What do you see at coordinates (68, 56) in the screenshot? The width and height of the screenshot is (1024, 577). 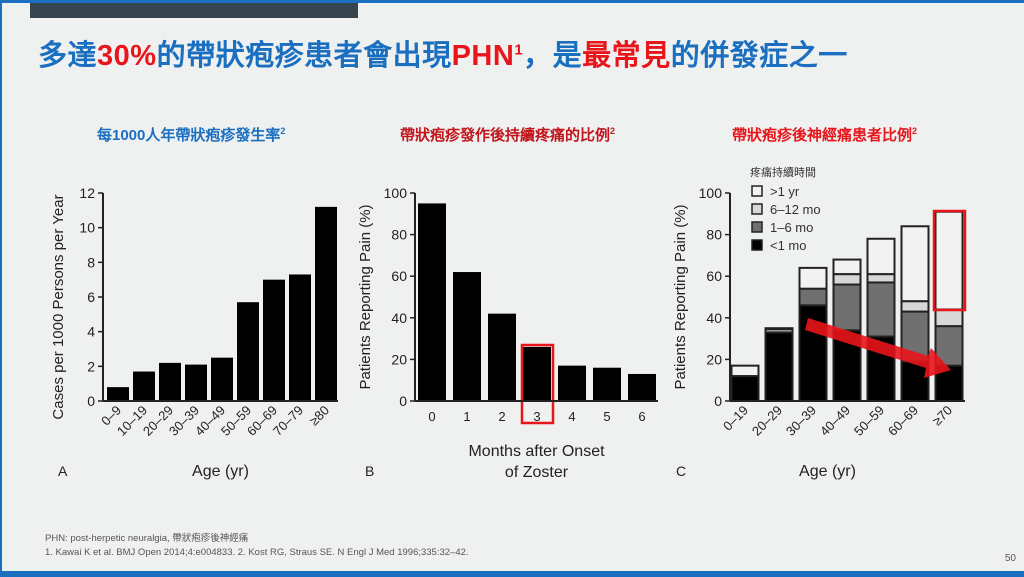 I see `title-part: 多達` at bounding box center [68, 56].